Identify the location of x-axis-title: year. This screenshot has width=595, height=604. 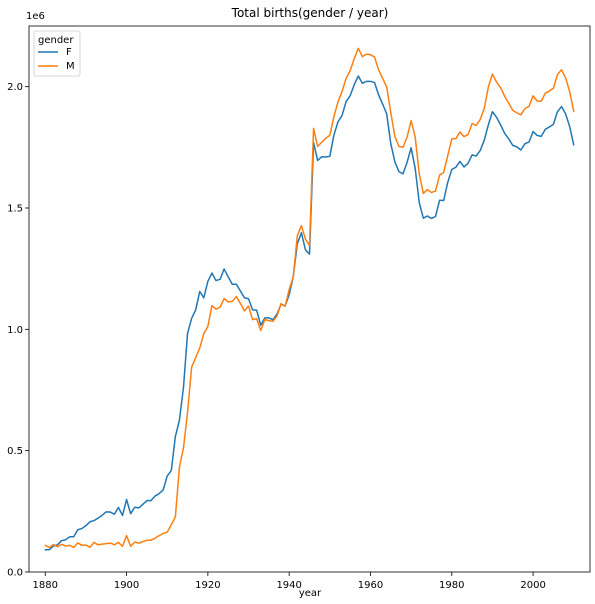
(310, 593).